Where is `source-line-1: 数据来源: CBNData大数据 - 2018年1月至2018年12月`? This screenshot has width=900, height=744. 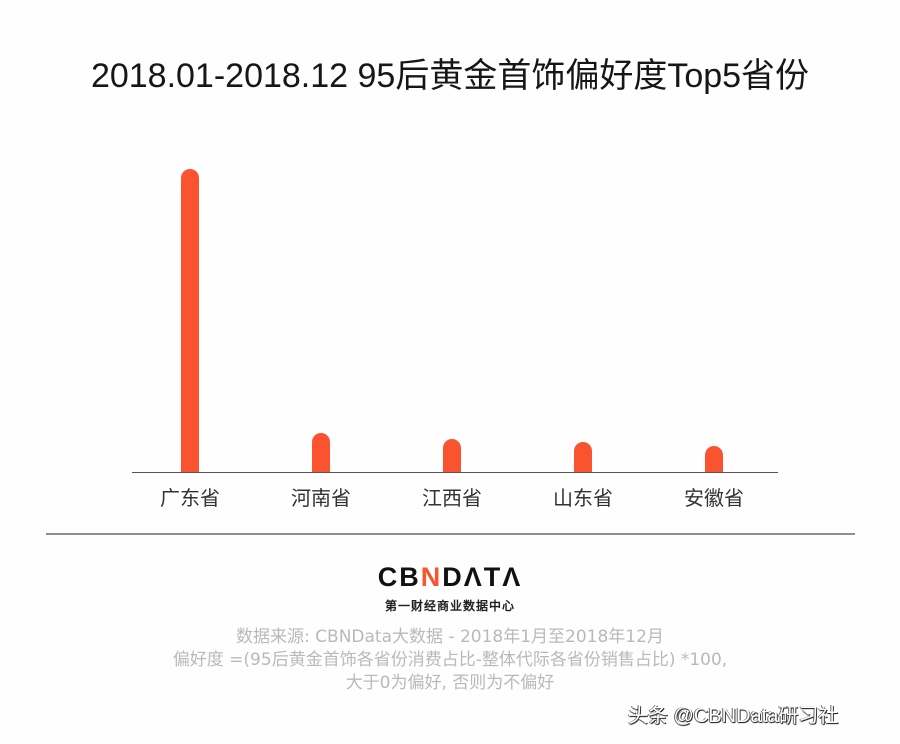
source-line-1: 数据来源: CBNData大数据 - 2018年1月至2018年12月 is located at coordinates (450, 637).